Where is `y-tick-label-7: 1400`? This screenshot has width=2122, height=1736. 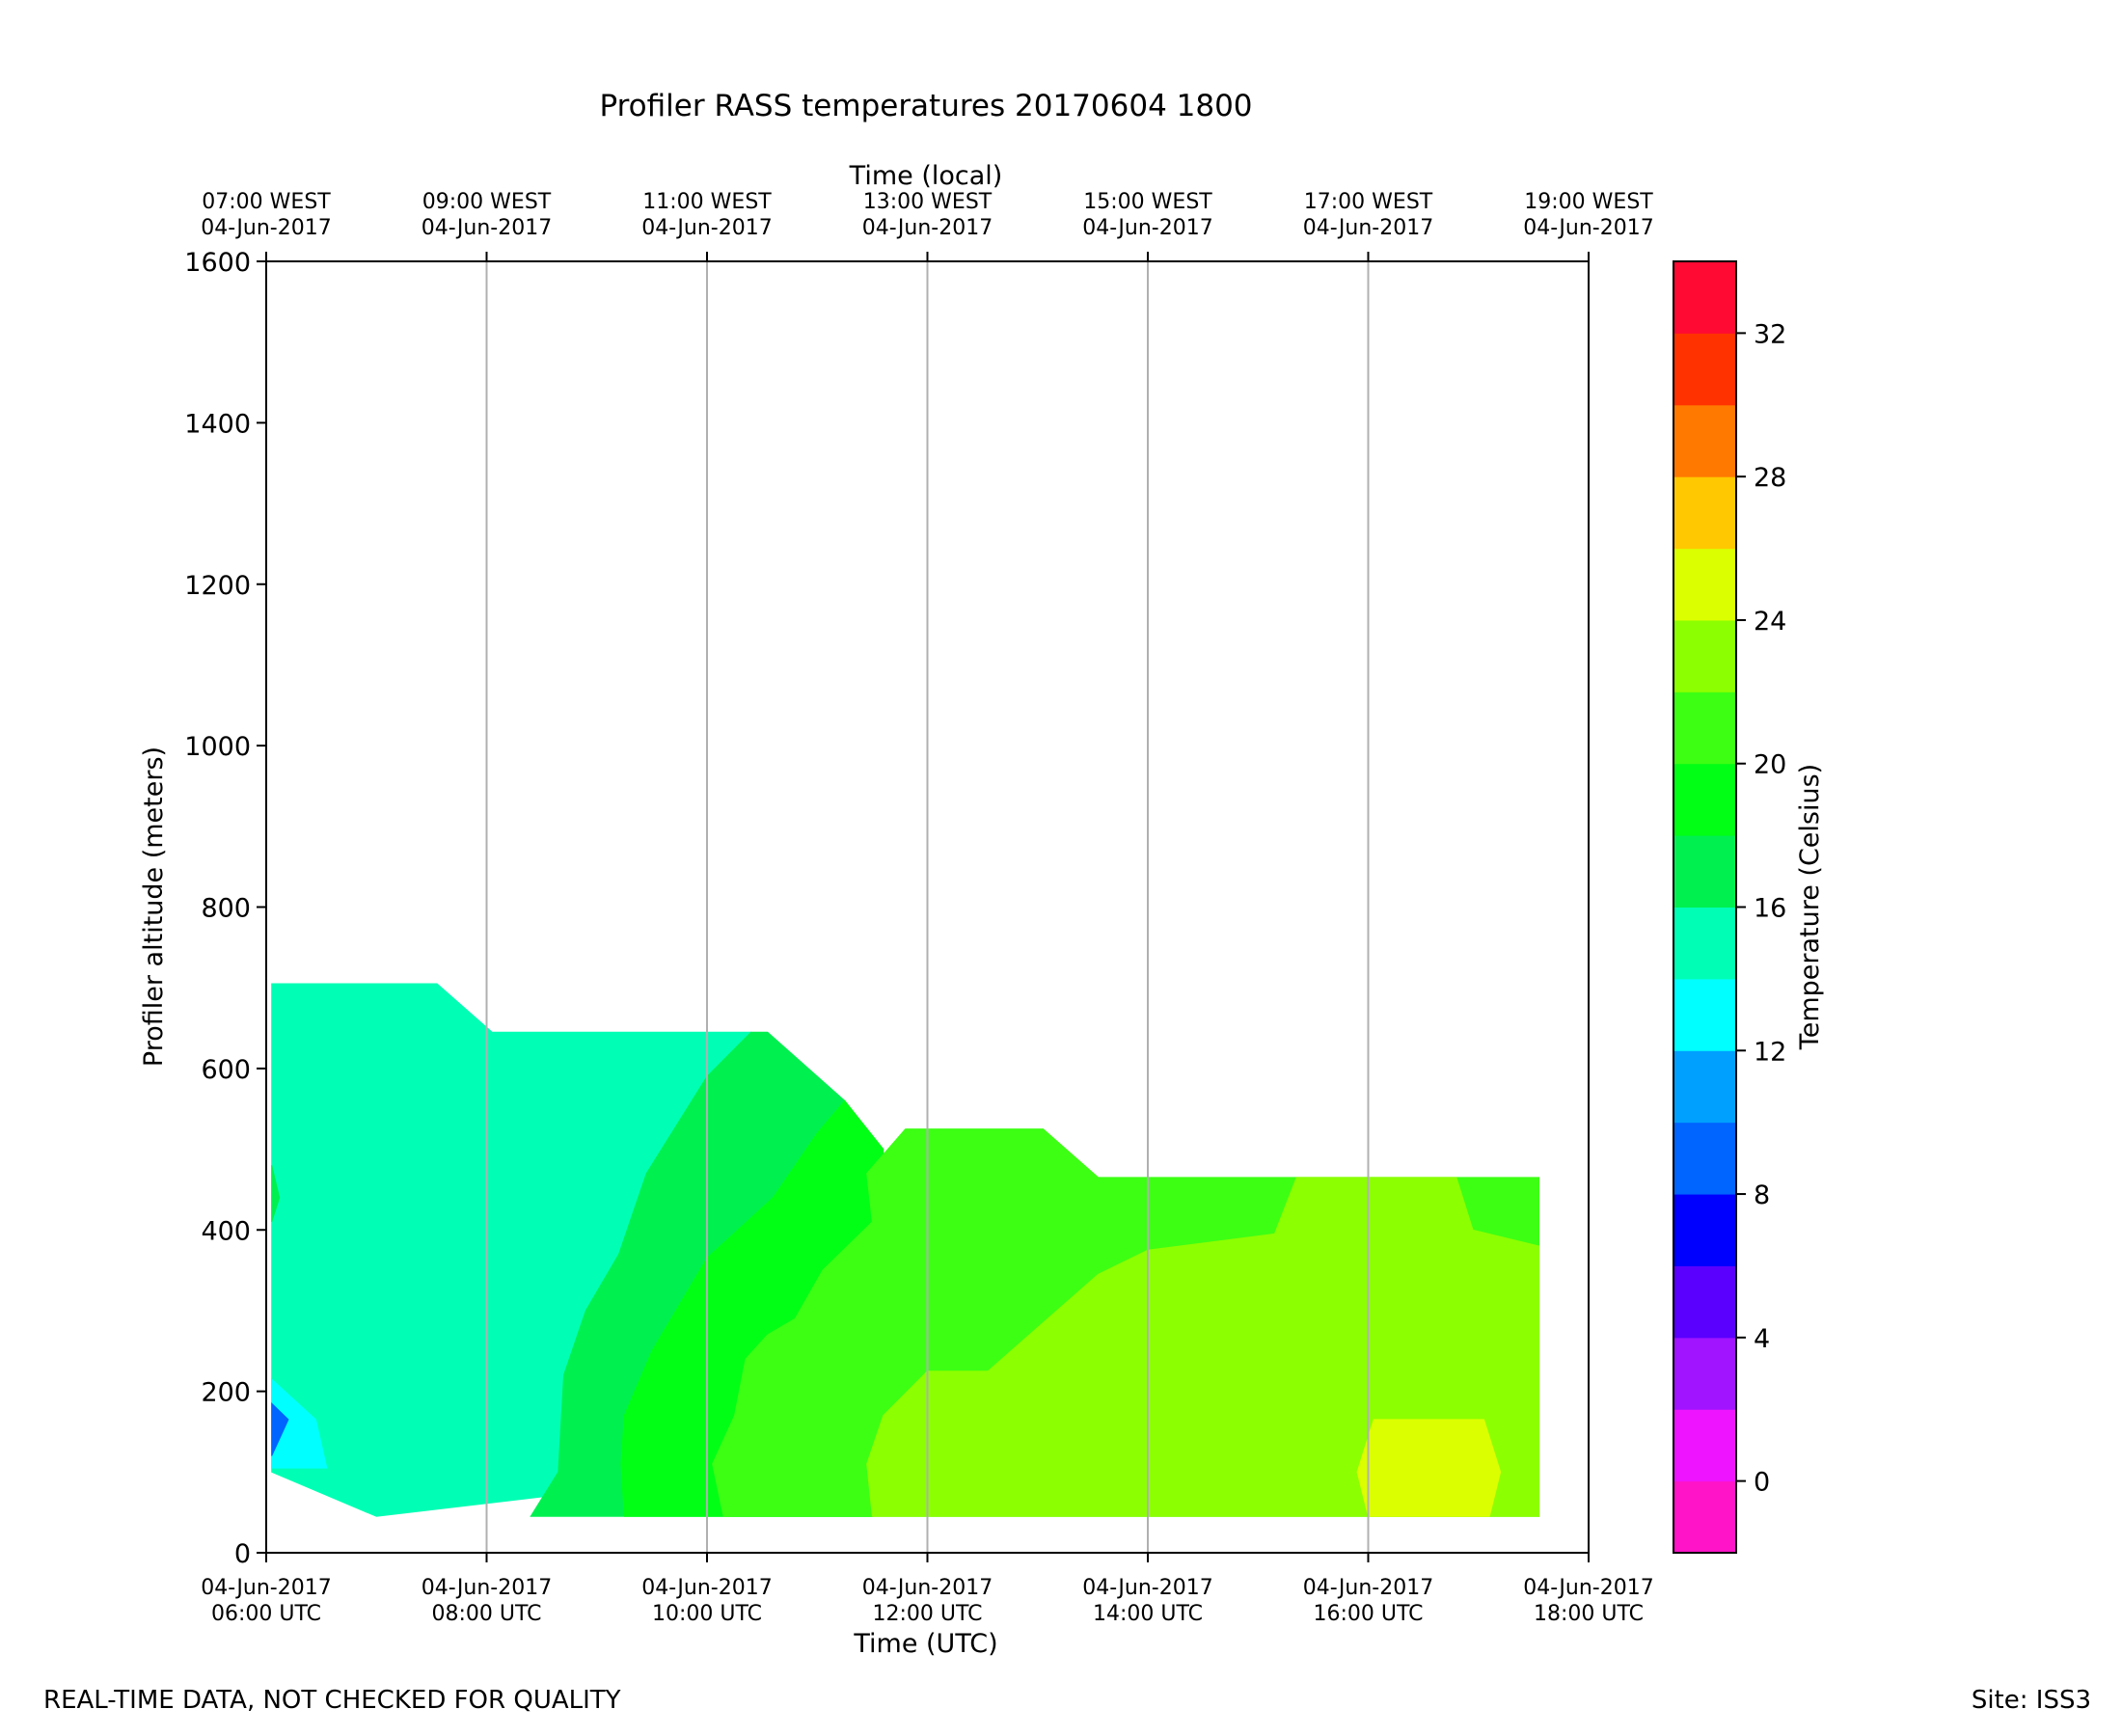 y-tick-label-7: 1400 is located at coordinates (218, 424).